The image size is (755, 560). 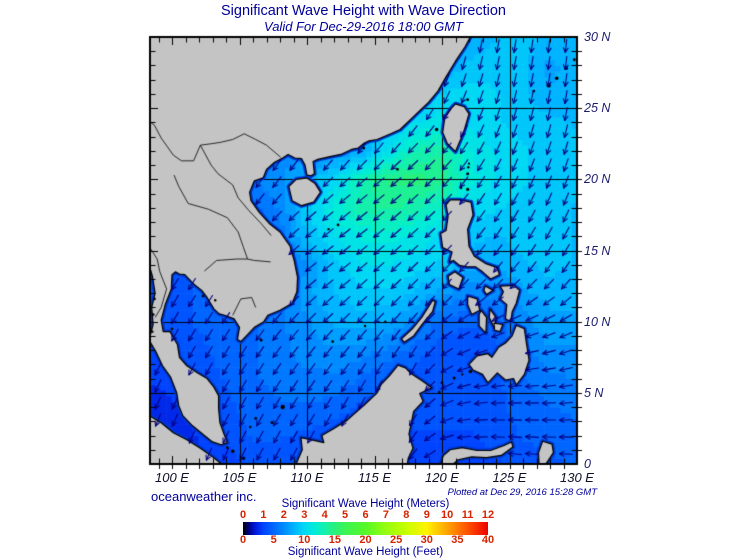 What do you see at coordinates (273, 540) in the screenshot?
I see `feet-tick-5: 5` at bounding box center [273, 540].